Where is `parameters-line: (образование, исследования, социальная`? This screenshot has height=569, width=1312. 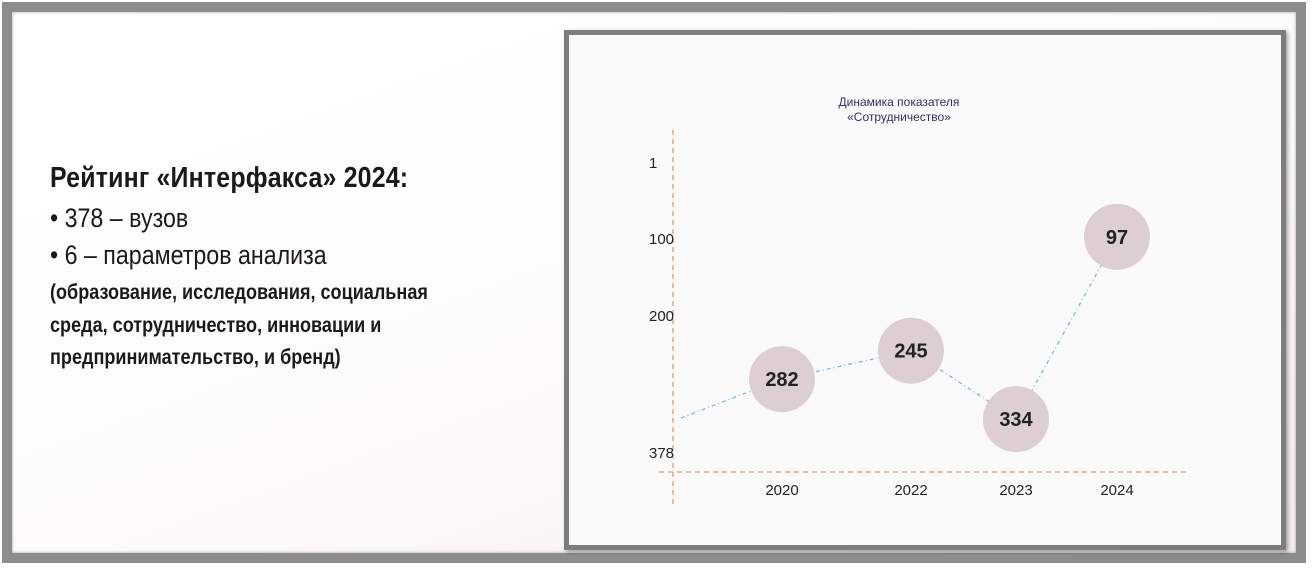
parameters-line: (образование, исследования, социальная is located at coordinates (239, 292).